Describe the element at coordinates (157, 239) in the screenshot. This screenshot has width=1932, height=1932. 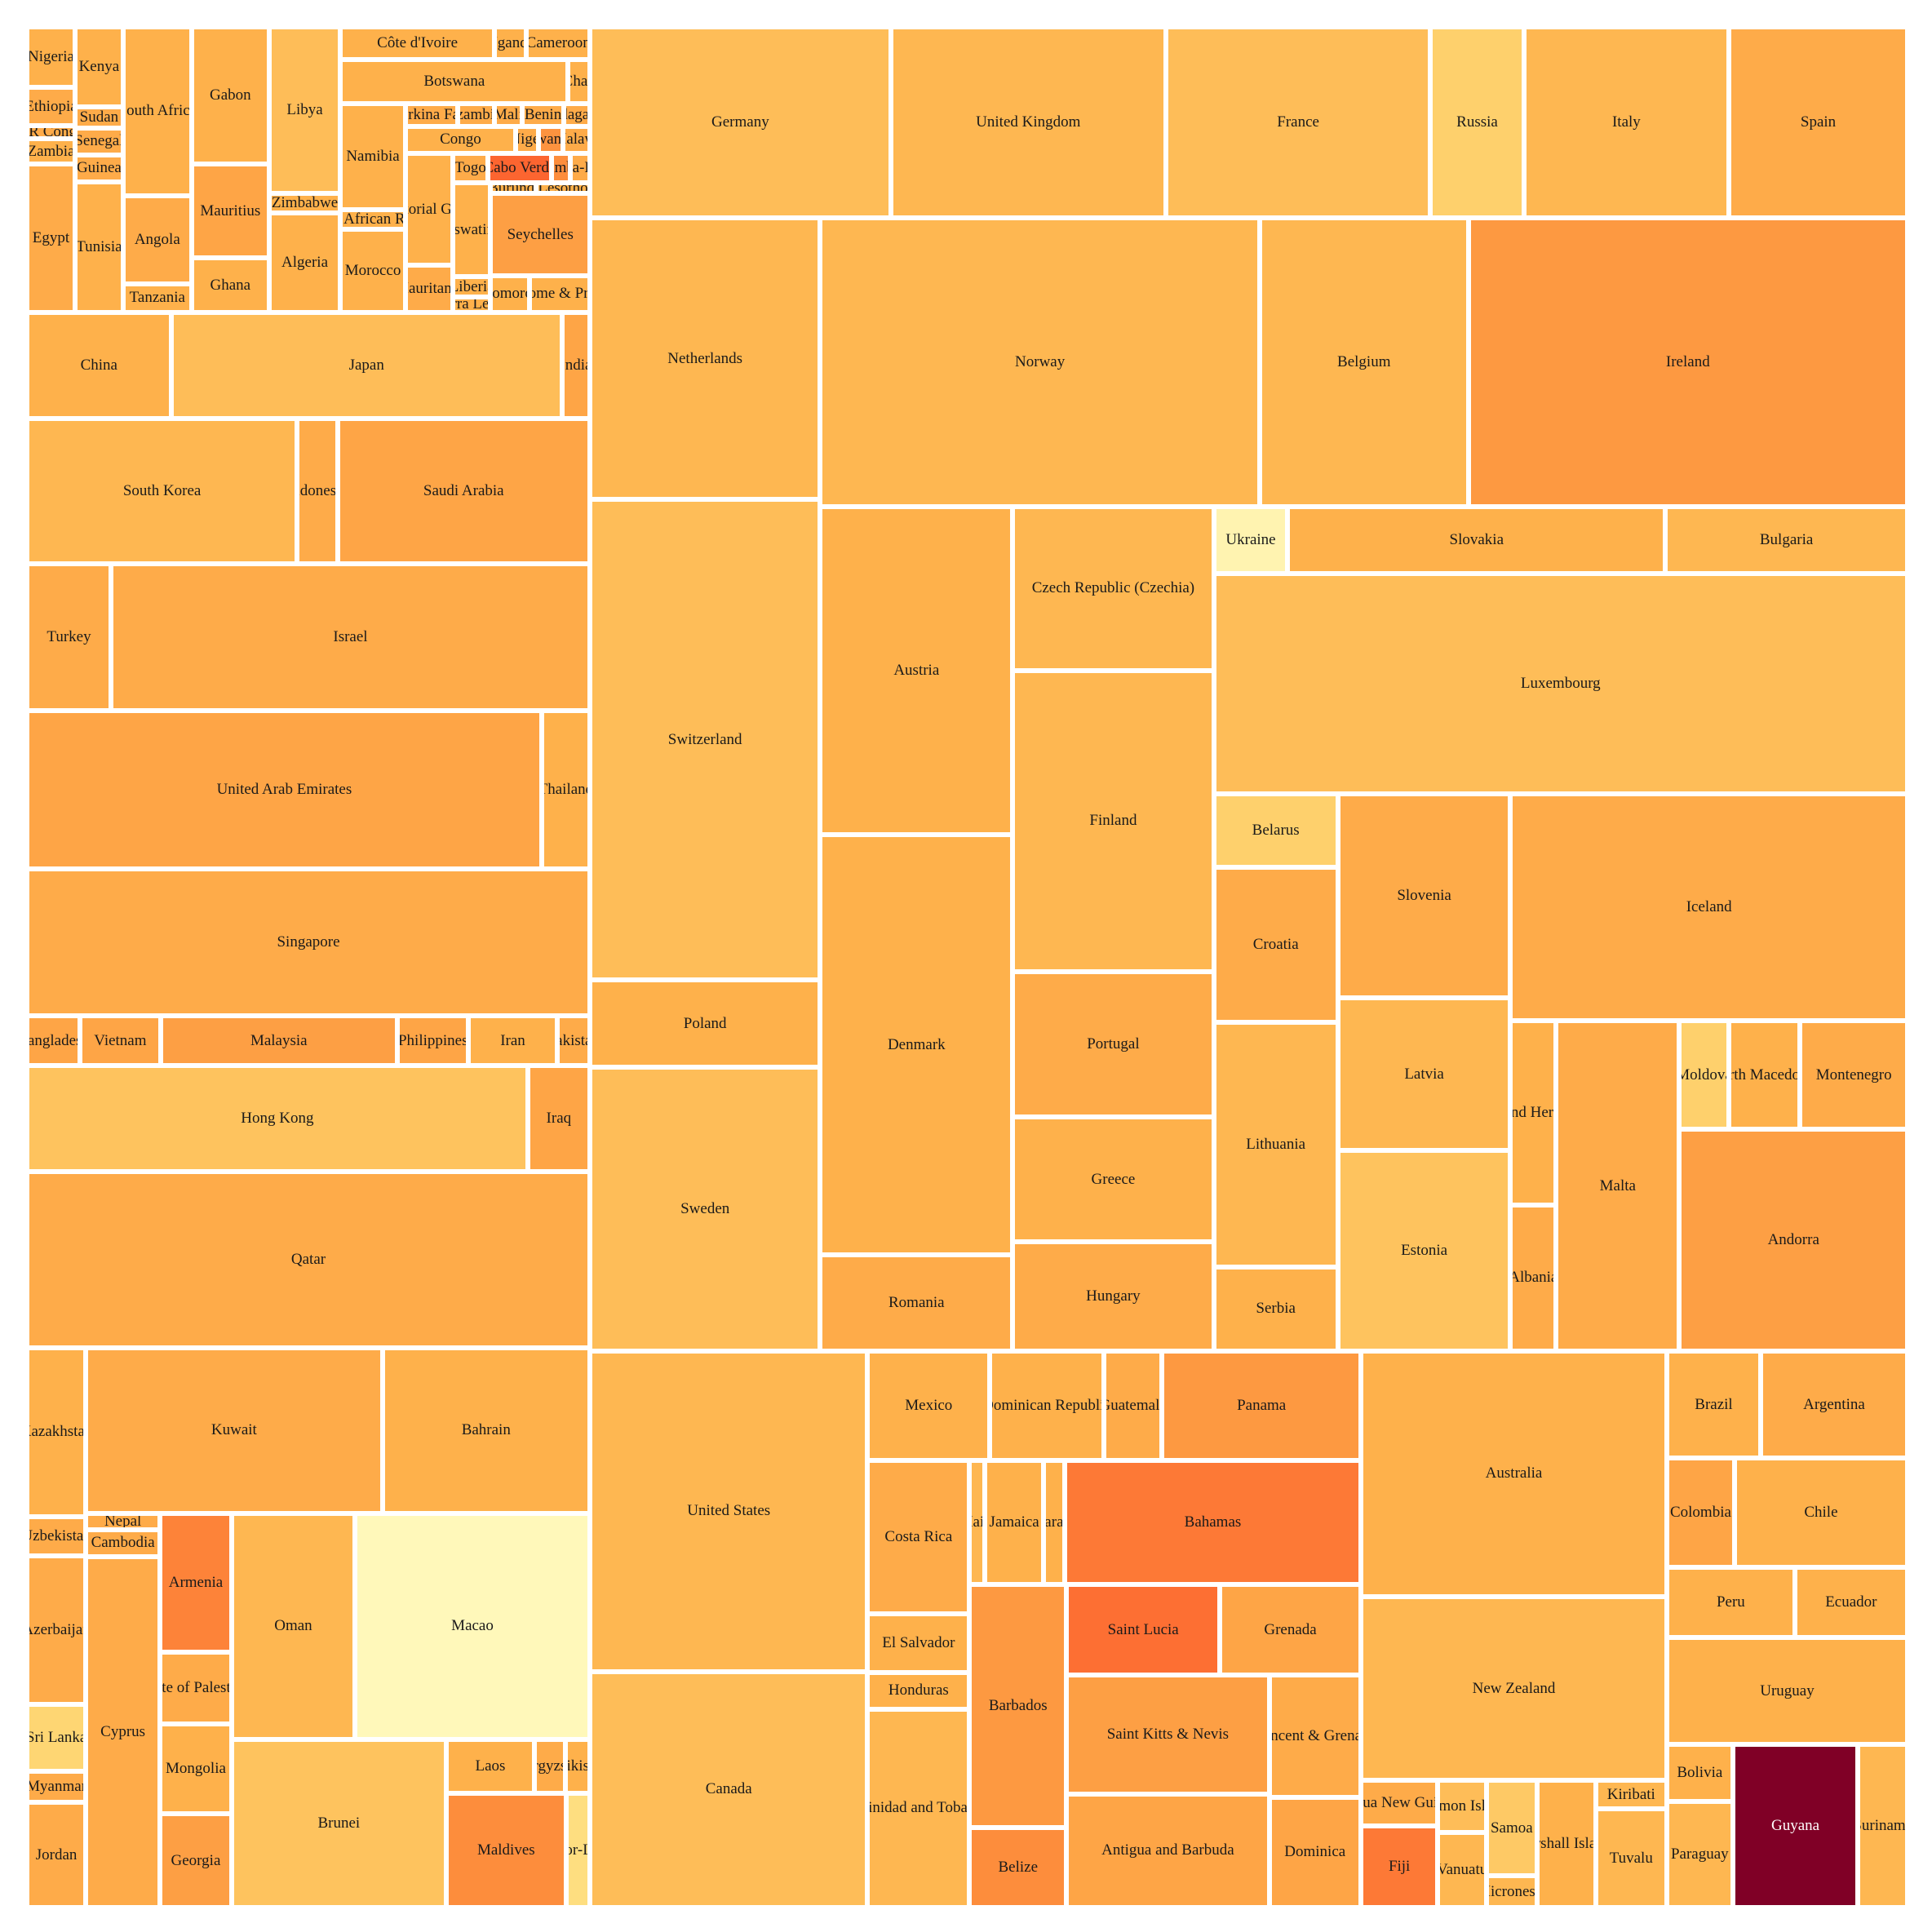
I see `treemap-cell-label: Angola` at that location.